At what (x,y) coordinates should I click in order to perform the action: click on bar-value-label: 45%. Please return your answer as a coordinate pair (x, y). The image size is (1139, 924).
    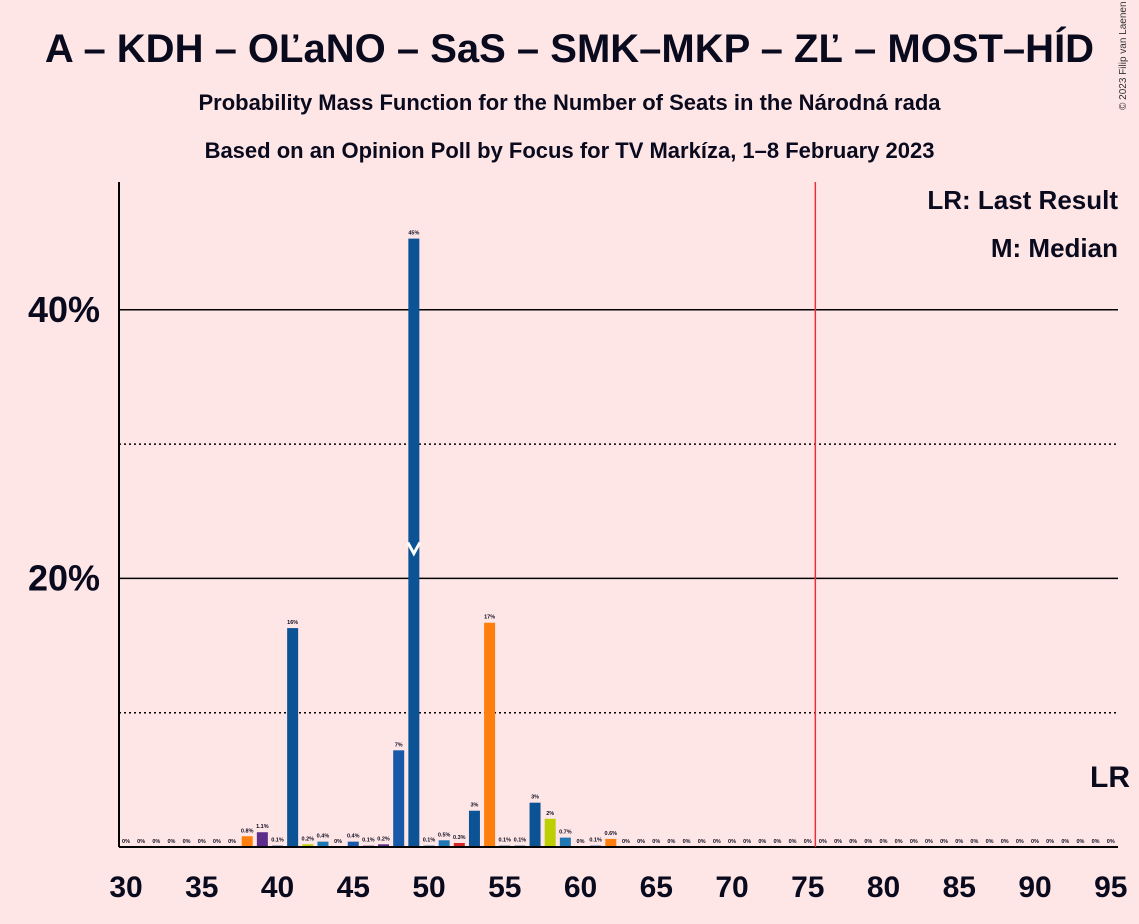
    Looking at the image, I should click on (413, 234).